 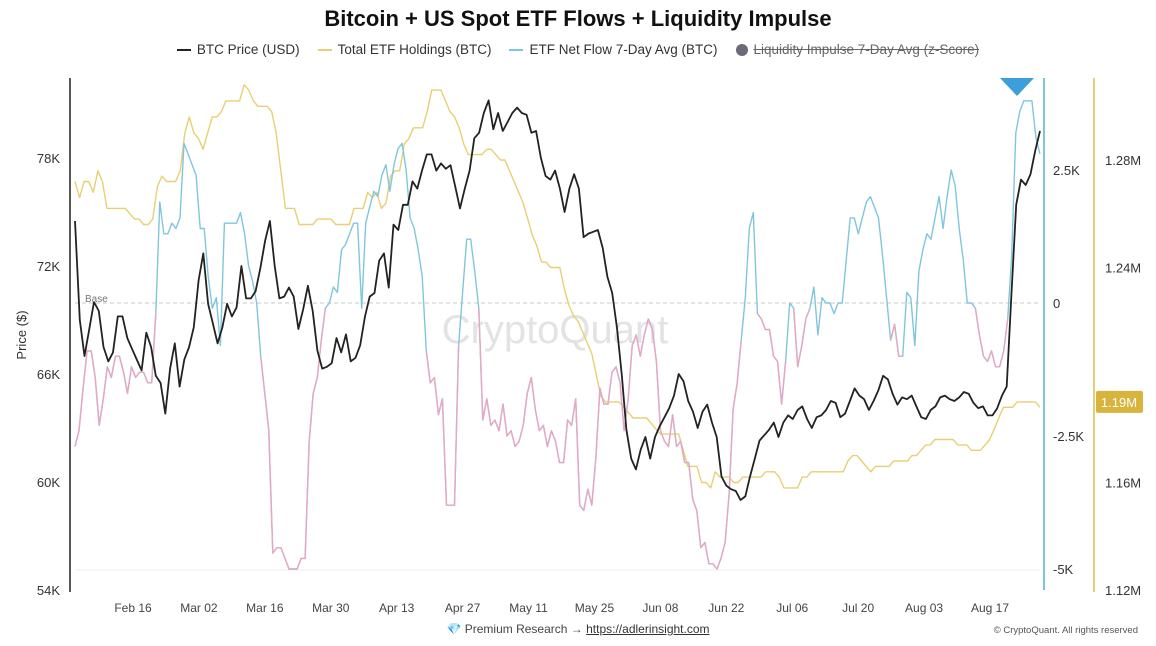 What do you see at coordinates (1068, 436) in the screenshot?
I see `netflow-tick-label: -2.5K` at bounding box center [1068, 436].